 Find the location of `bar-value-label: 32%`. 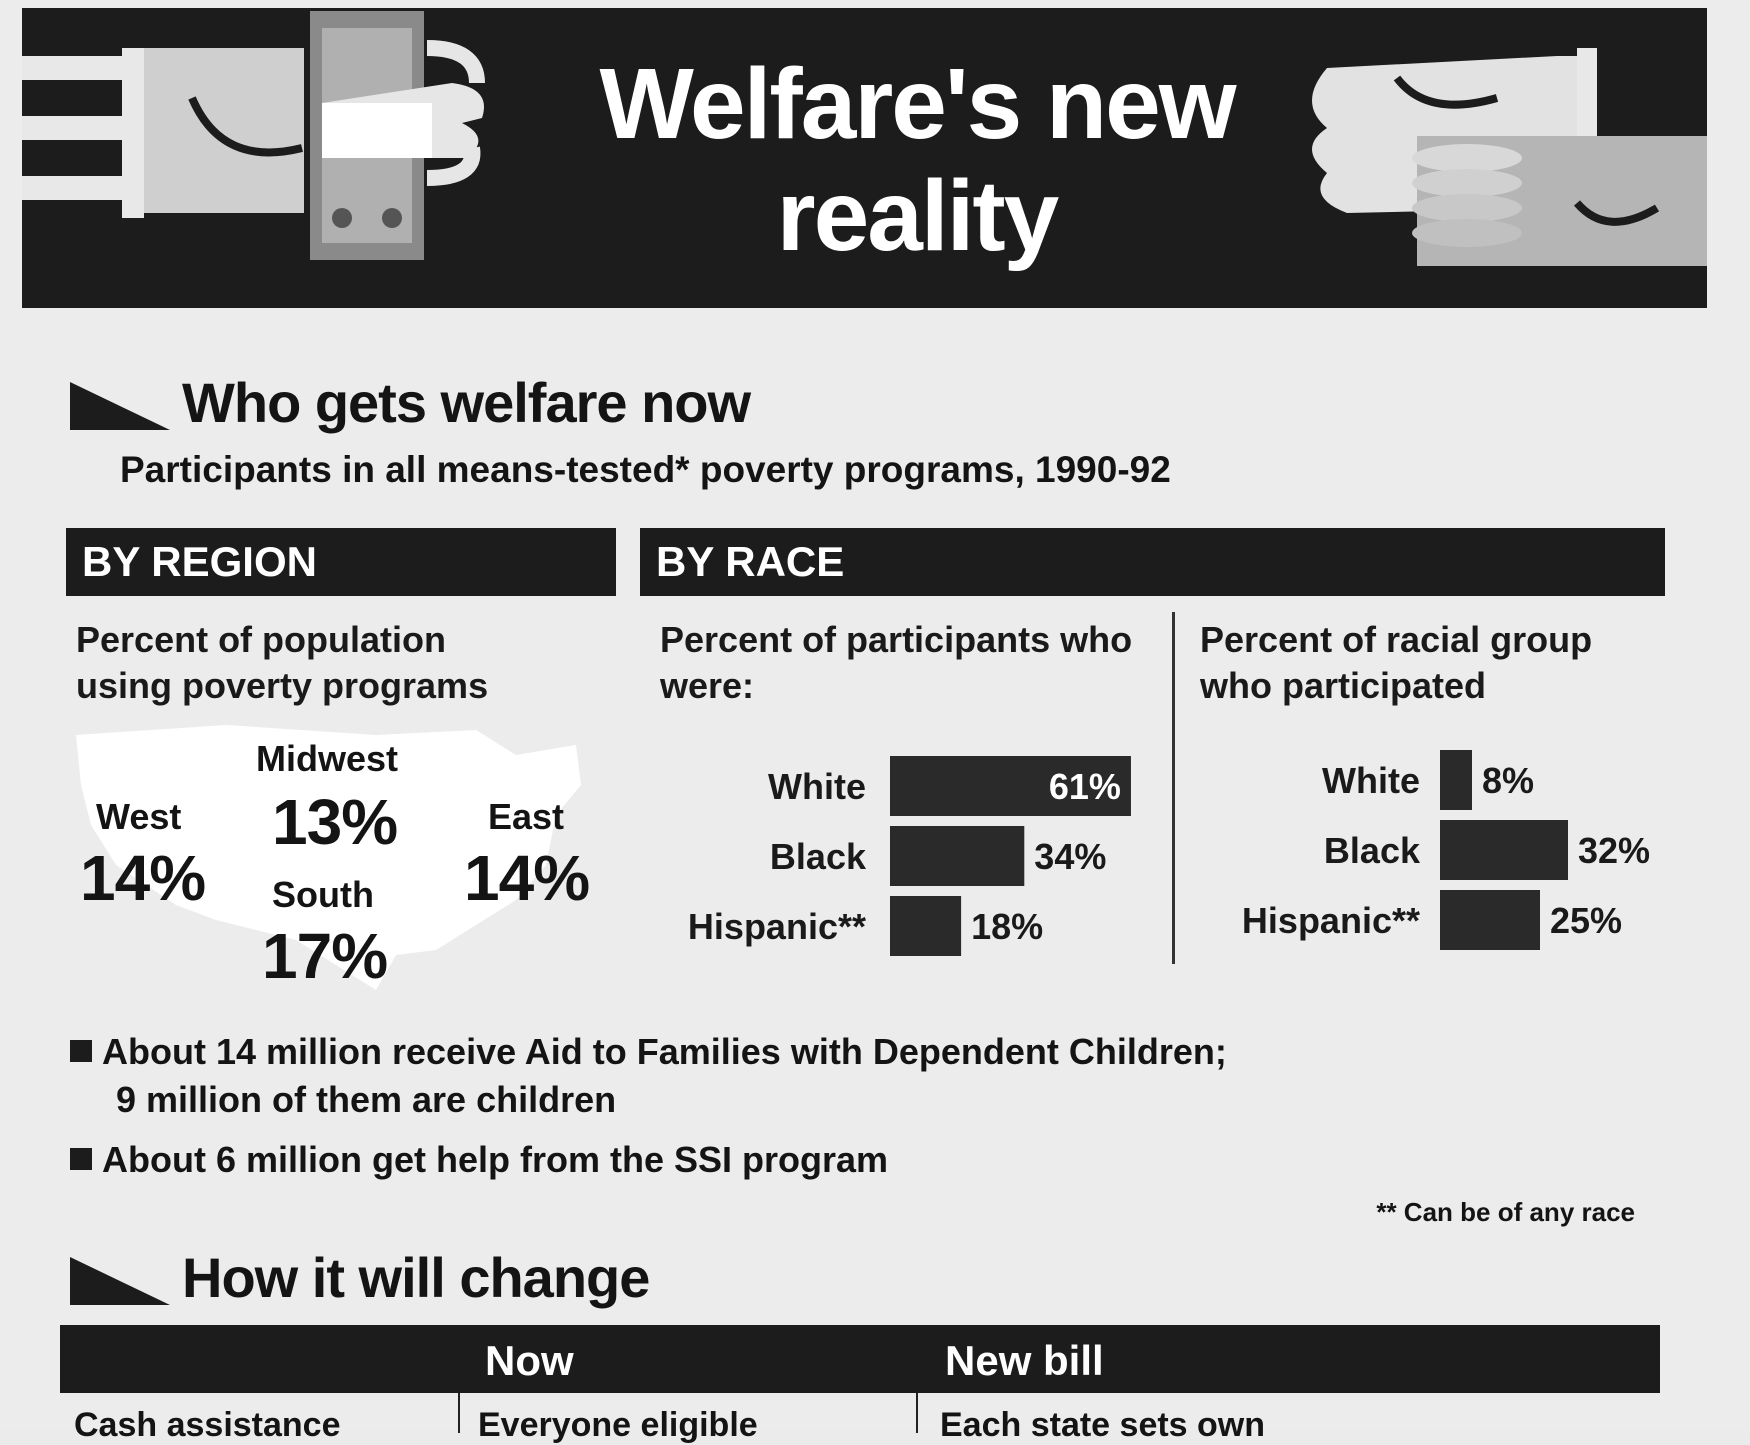

bar-value-label: 32% is located at coordinates (1614, 850).